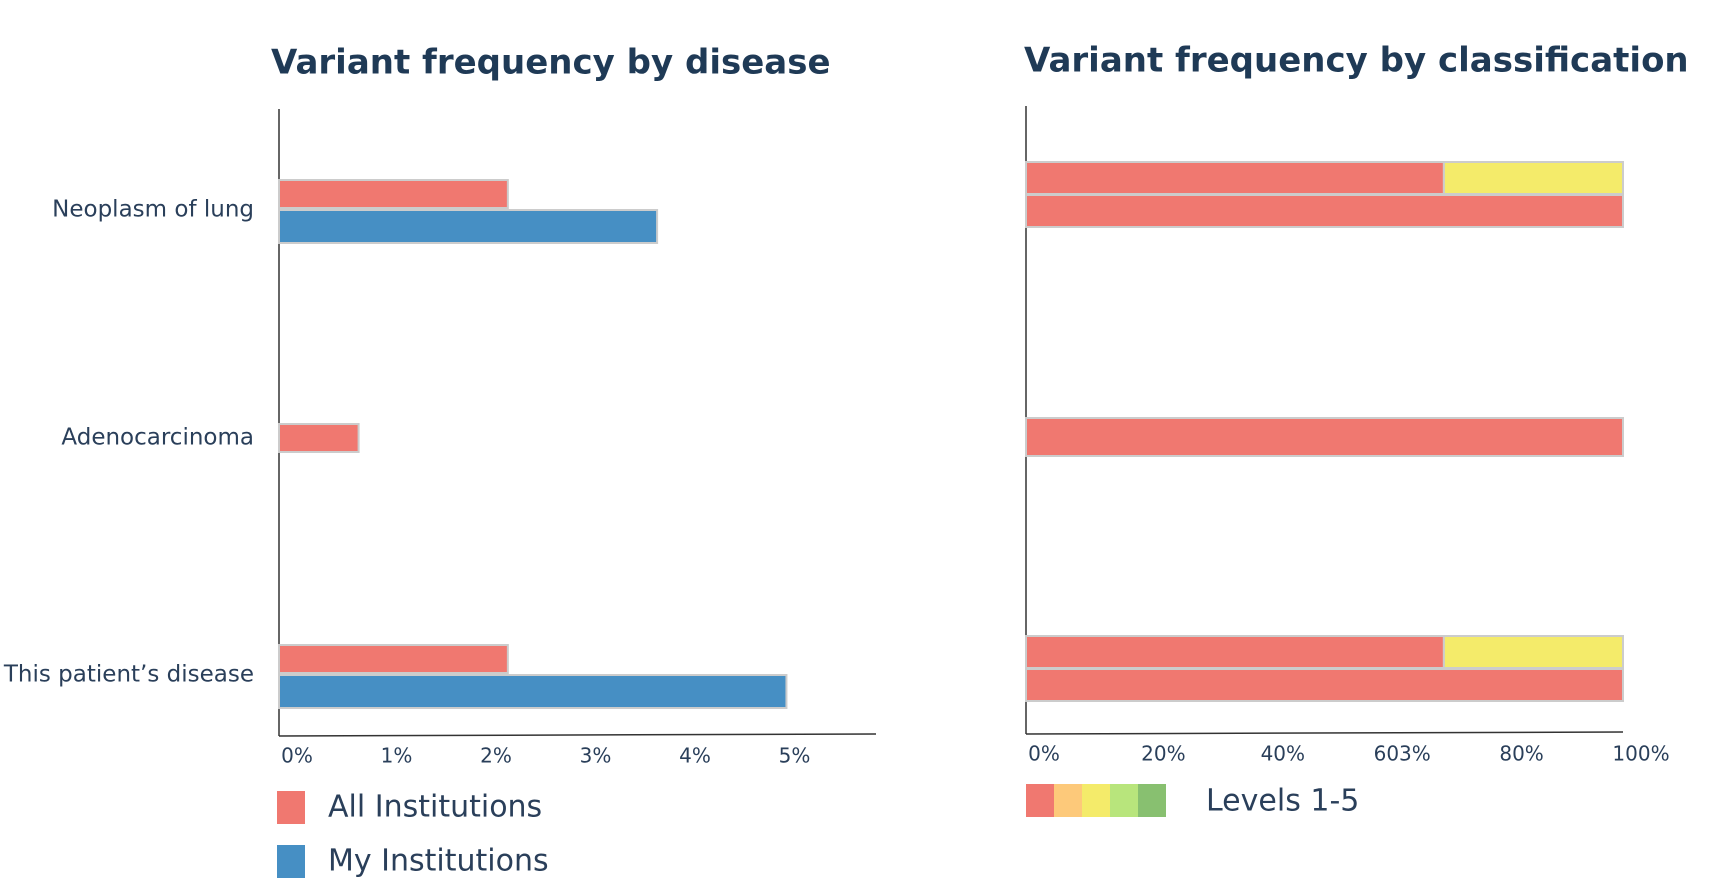 This screenshot has width=1735, height=884. What do you see at coordinates (1521, 754) in the screenshot?
I see `x-tick-label: 80%` at bounding box center [1521, 754].